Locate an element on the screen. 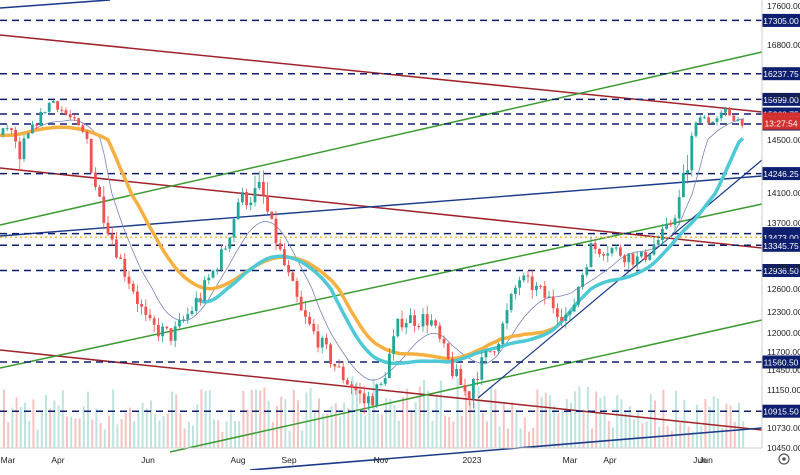 The width and height of the screenshot is (800, 475). x-tick-label: Mar is located at coordinates (8, 460).